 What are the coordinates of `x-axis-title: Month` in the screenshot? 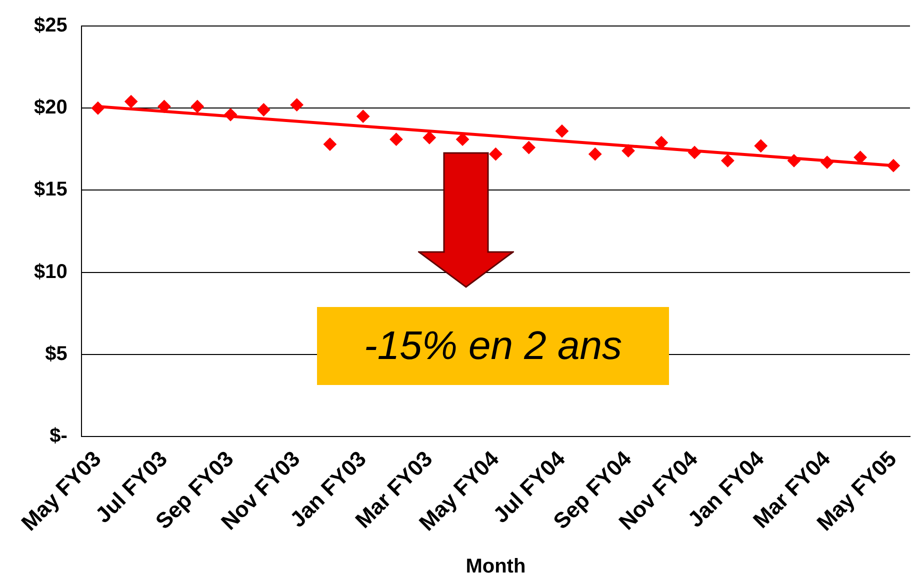 It's located at (496, 567).